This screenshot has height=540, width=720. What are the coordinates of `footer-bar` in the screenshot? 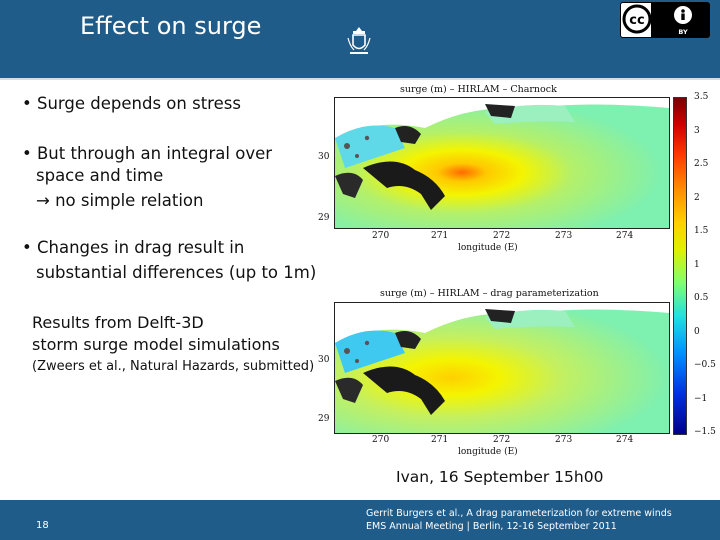 It's located at (360, 520).